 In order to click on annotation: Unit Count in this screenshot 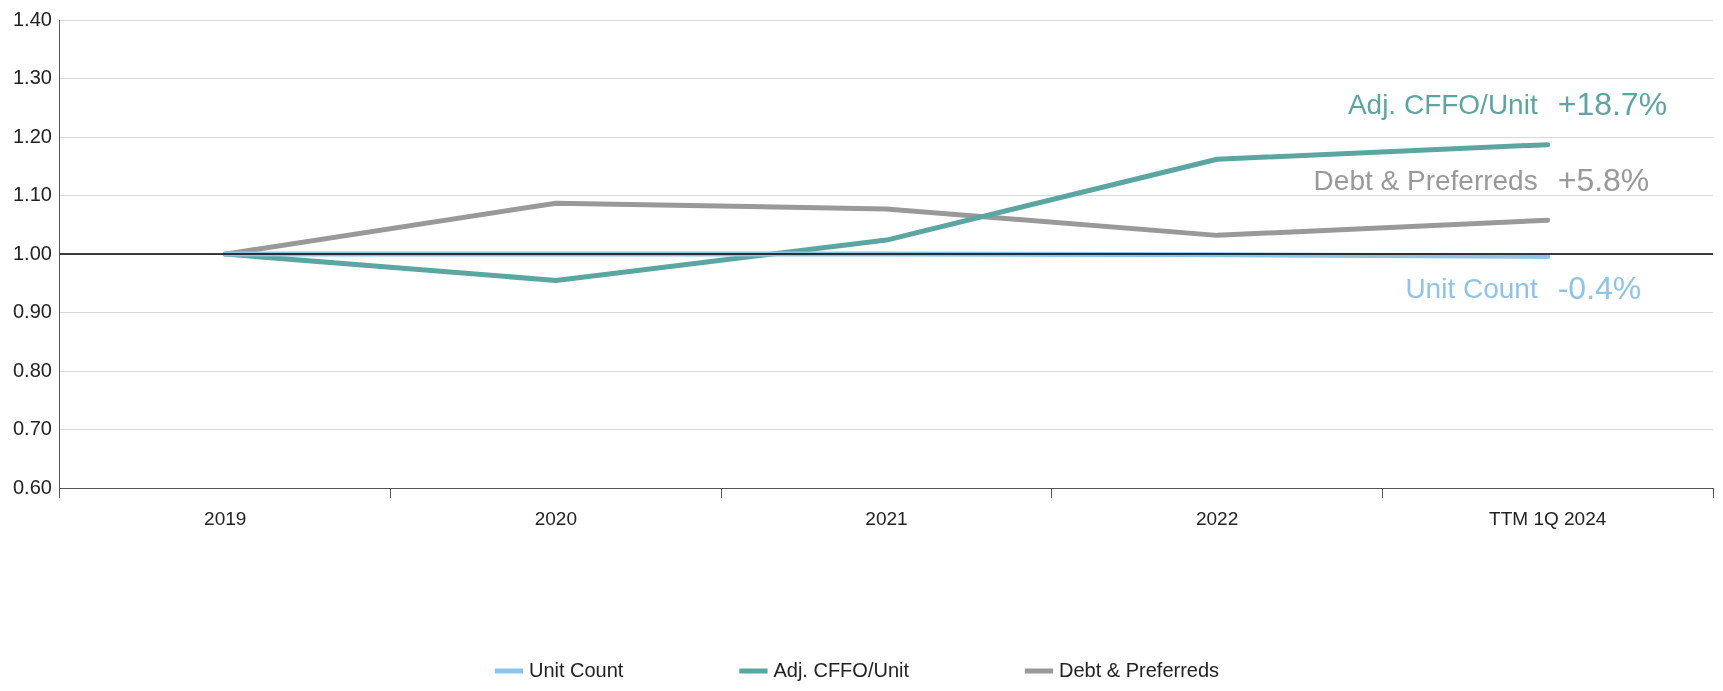, I will do `click(1471, 289)`.